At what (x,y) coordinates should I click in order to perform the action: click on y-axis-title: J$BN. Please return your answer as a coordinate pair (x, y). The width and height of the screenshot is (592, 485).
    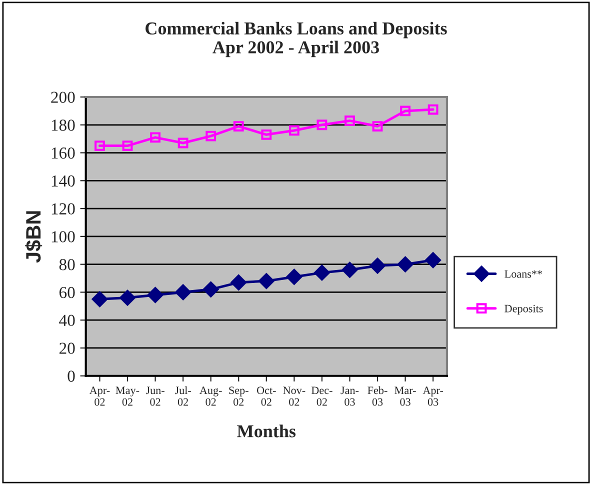
    Looking at the image, I should click on (33, 237).